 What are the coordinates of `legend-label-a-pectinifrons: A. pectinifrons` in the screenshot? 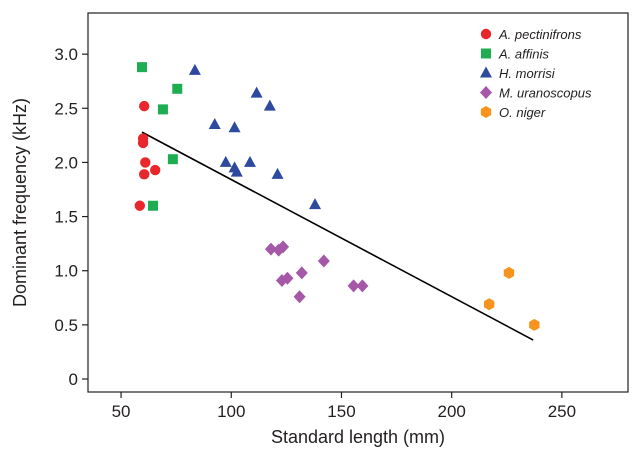 It's located at (540, 34).